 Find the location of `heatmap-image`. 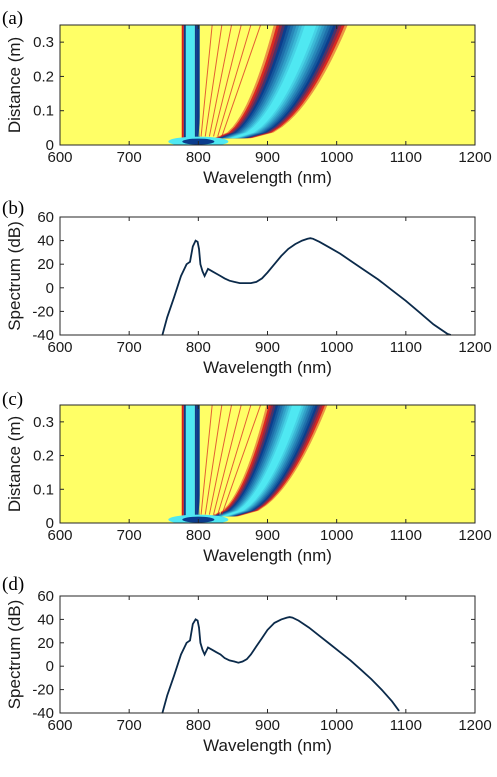

heatmap-image is located at coordinates (267, 464).